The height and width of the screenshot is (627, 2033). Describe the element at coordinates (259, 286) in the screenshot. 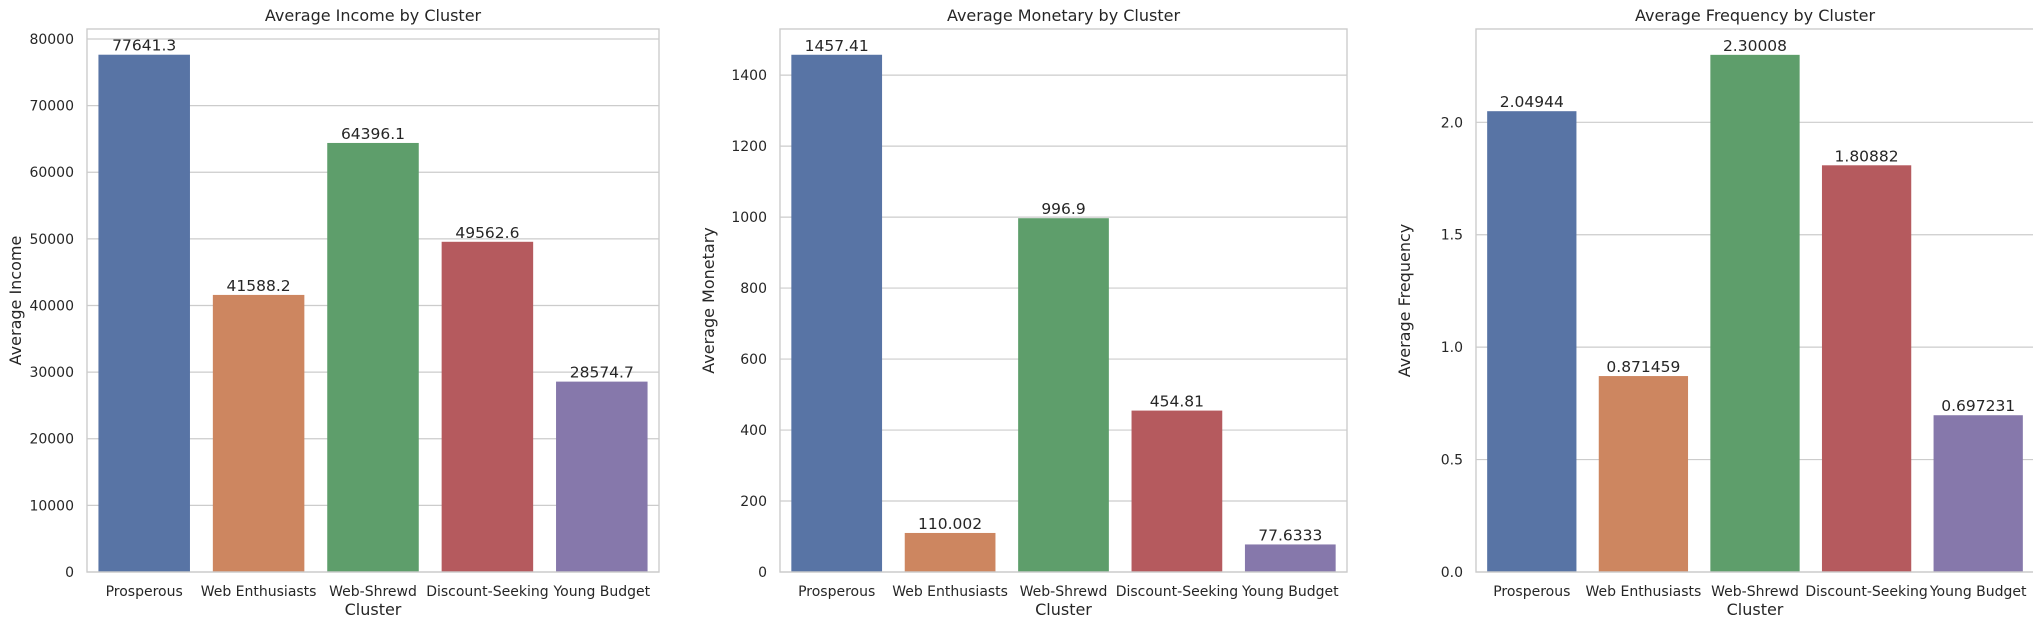

I see `income-data-label: 41588.2` at that location.